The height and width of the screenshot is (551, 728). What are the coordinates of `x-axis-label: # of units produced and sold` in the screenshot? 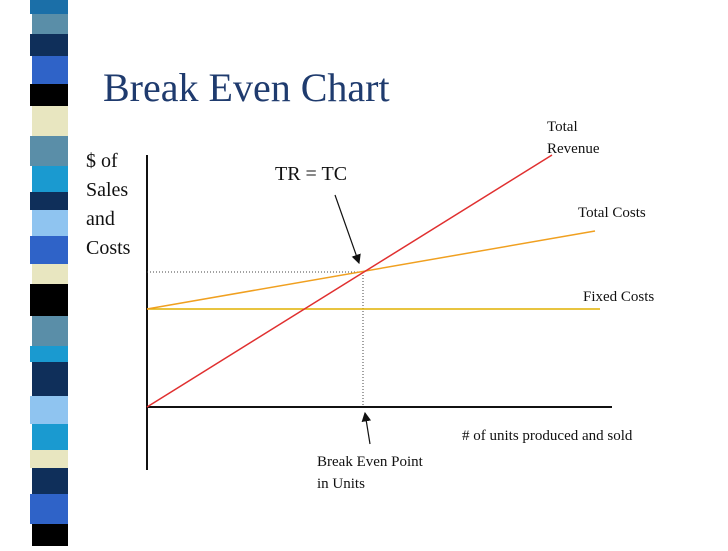 It's located at (547, 436).